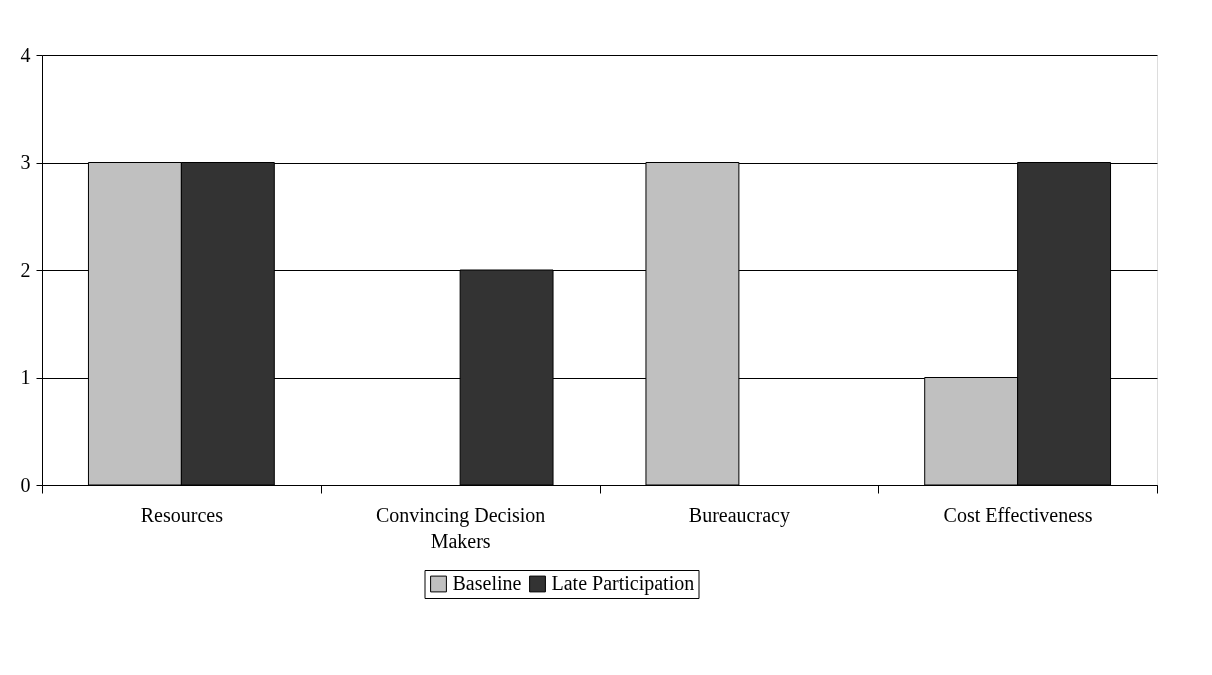 This screenshot has width=1212, height=675. Describe the element at coordinates (25, 377) in the screenshot. I see `y-tick-label: 1` at that location.